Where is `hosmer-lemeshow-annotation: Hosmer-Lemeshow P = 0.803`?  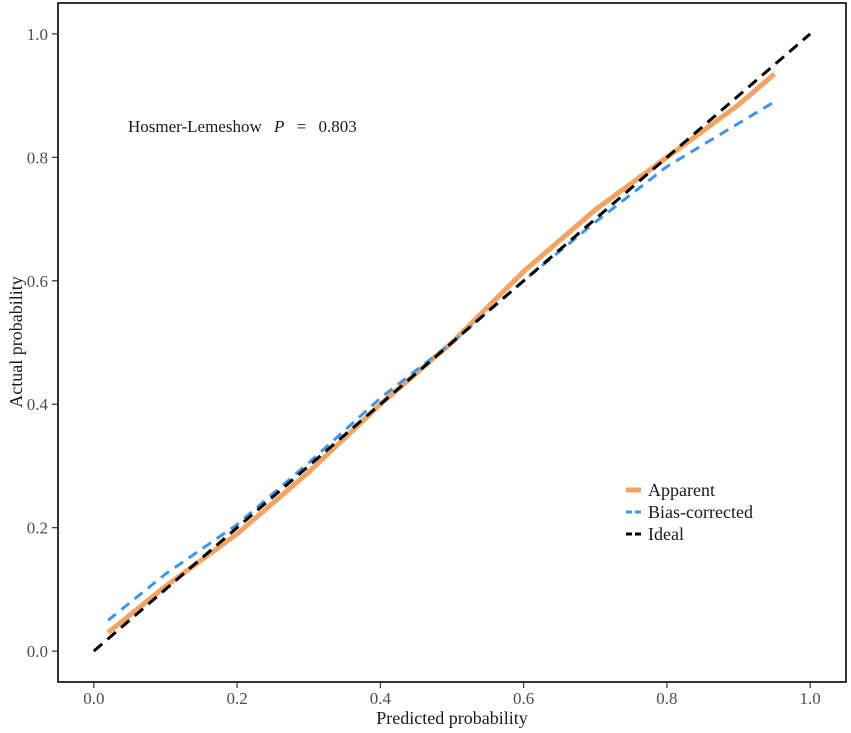 hosmer-lemeshow-annotation: Hosmer-Lemeshow P = 0.803 is located at coordinates (242, 126).